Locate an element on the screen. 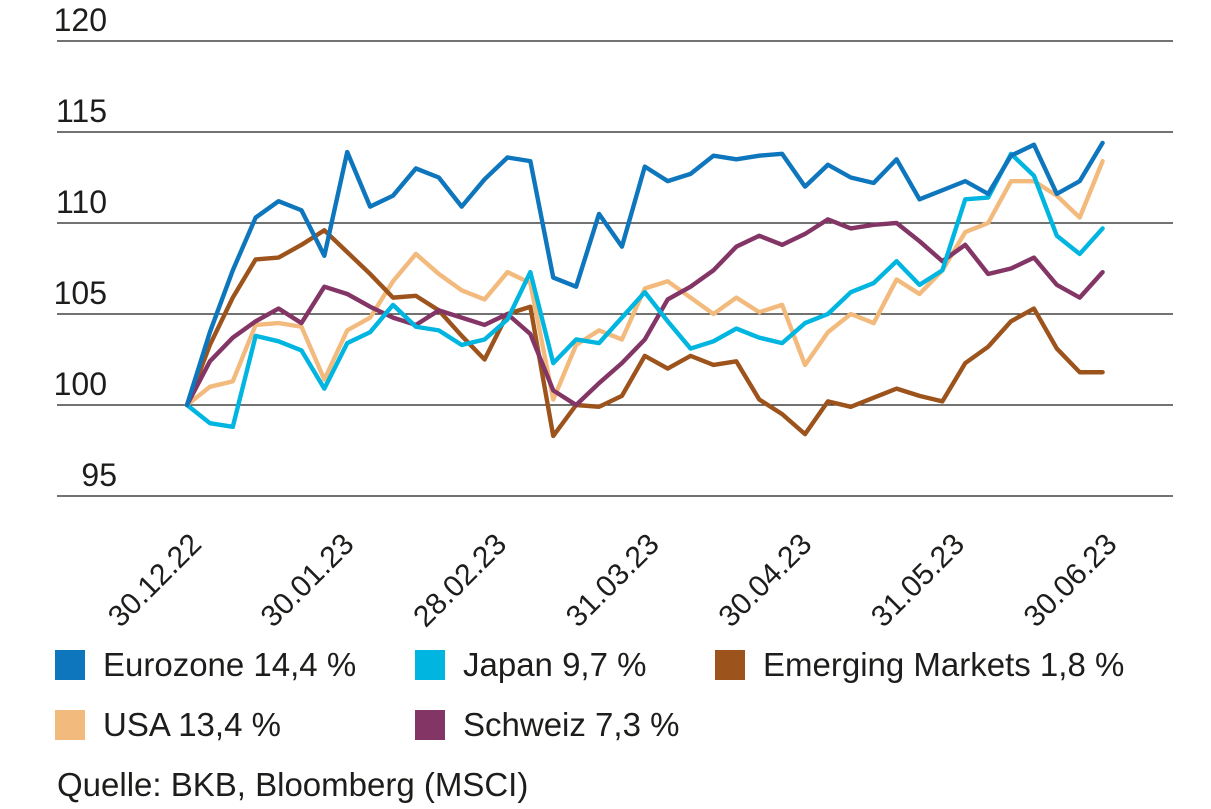 Image resolution: width=1211 pixels, height=809 pixels. legend-swatch-usa is located at coordinates (70, 725).